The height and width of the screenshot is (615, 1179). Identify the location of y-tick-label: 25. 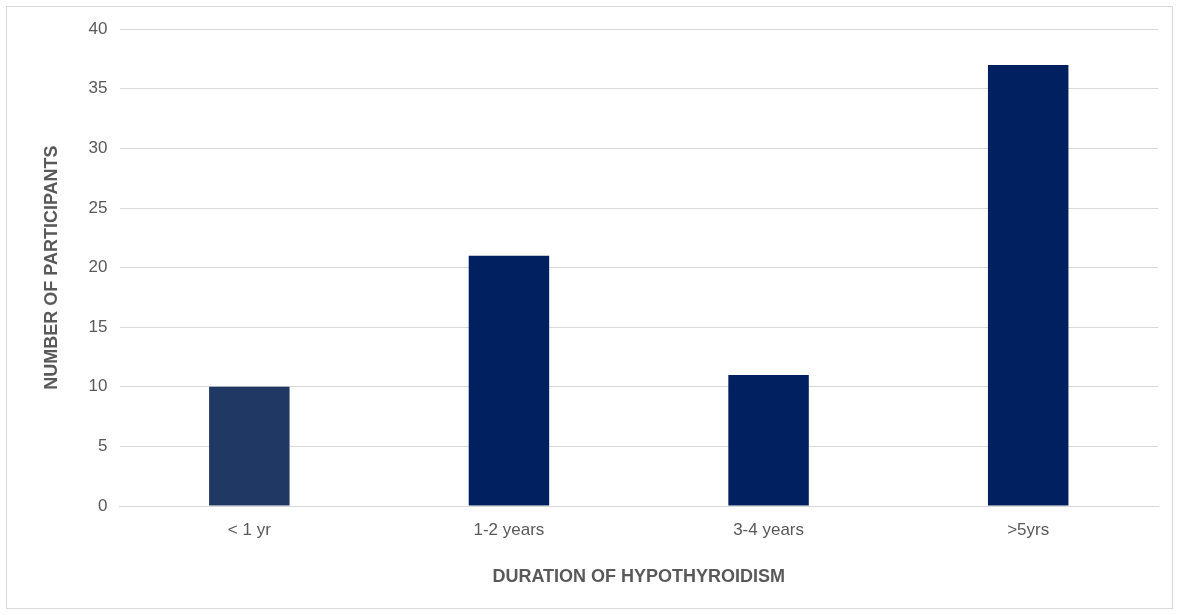
(98, 207).